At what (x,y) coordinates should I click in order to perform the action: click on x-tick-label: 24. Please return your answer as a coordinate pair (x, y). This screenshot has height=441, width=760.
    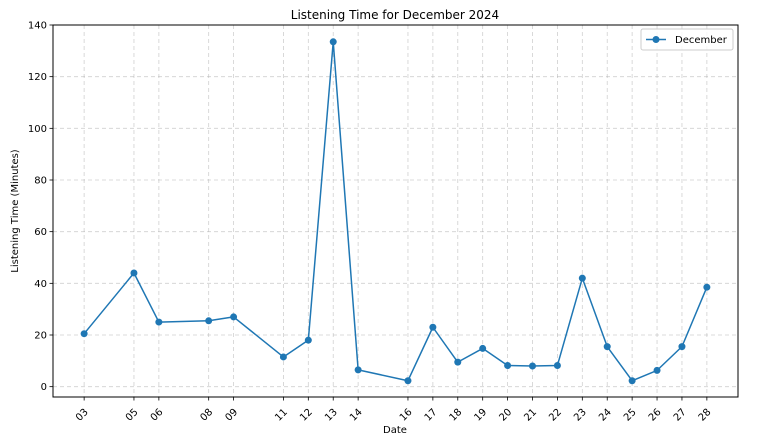
    Looking at the image, I should click on (605, 415).